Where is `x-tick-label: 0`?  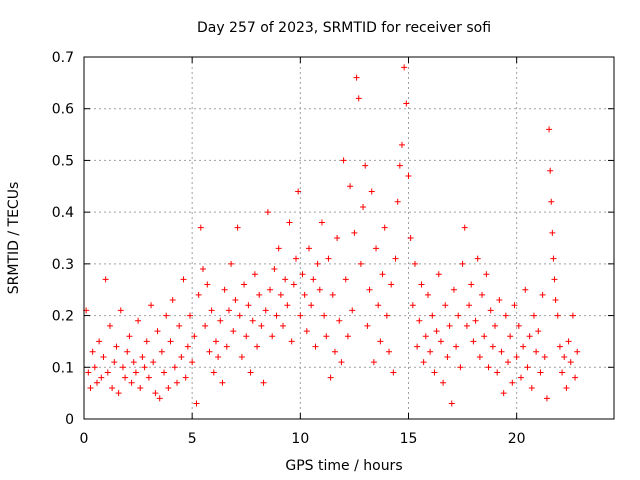 x-tick-label: 0 is located at coordinates (84, 439).